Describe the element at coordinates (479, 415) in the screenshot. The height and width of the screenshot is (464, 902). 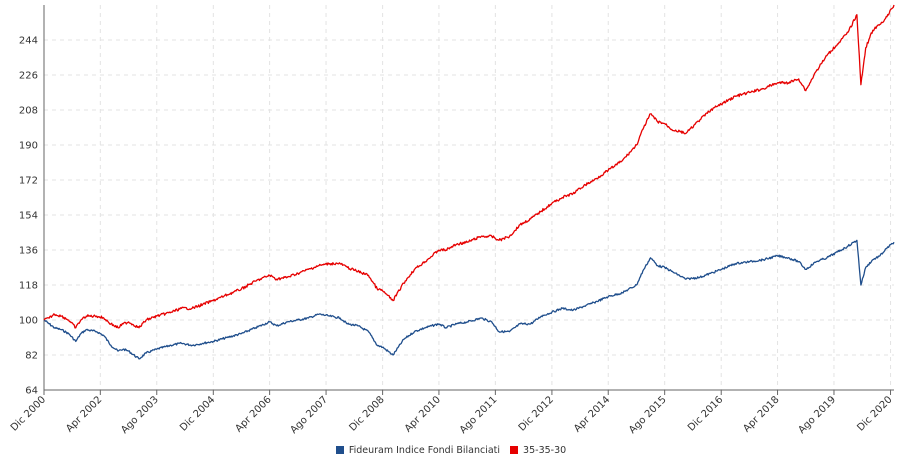
I see `x-tick-label: Ago 2011` at that location.